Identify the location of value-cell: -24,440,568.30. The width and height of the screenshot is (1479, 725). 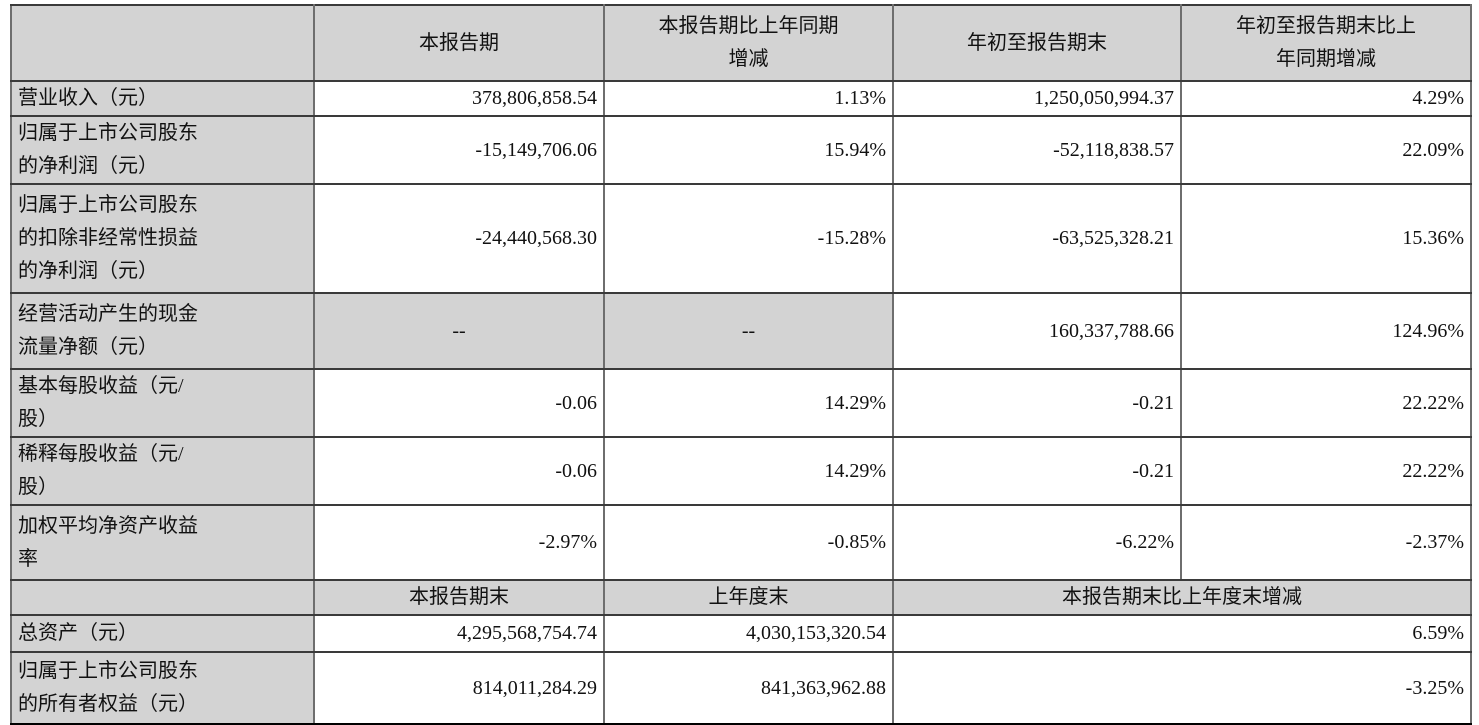
(459, 238).